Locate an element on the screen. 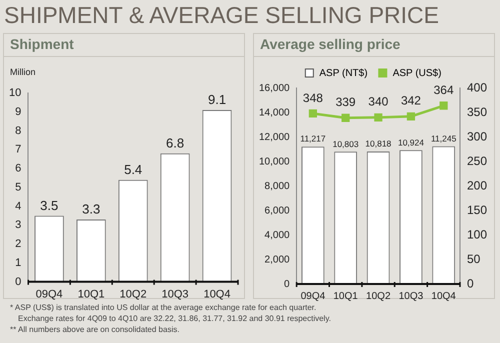 The width and height of the screenshot is (500, 343). chart-subtitle: Shipment is located at coordinates (124, 45).